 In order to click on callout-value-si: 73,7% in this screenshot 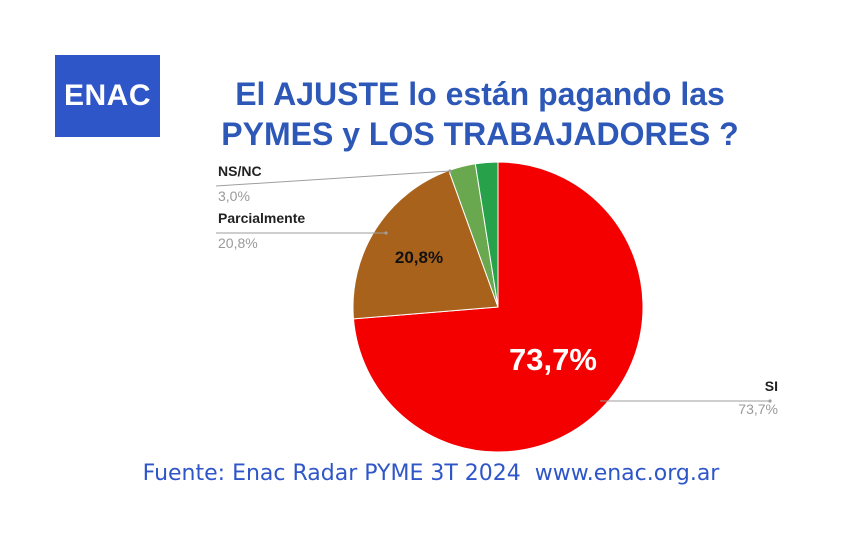, I will do `click(758, 409)`.